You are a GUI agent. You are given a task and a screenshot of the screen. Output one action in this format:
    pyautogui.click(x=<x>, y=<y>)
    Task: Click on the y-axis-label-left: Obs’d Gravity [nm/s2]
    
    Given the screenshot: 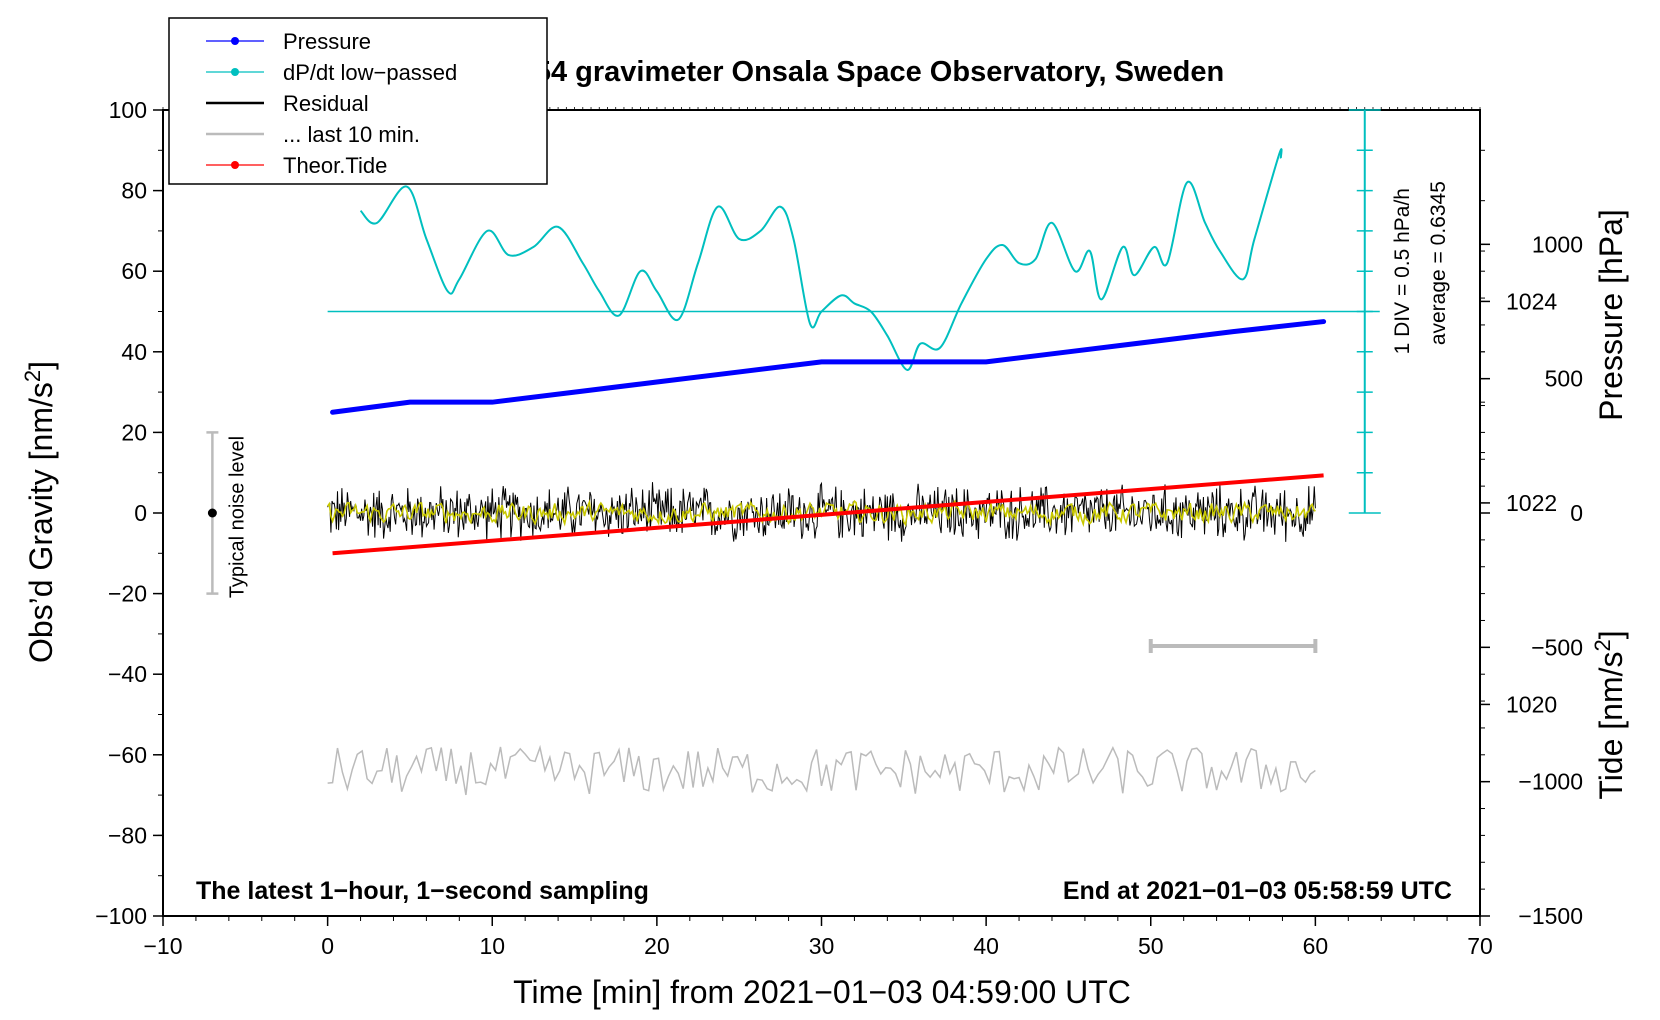 What is the action you would take?
    pyautogui.click(x=39, y=512)
    